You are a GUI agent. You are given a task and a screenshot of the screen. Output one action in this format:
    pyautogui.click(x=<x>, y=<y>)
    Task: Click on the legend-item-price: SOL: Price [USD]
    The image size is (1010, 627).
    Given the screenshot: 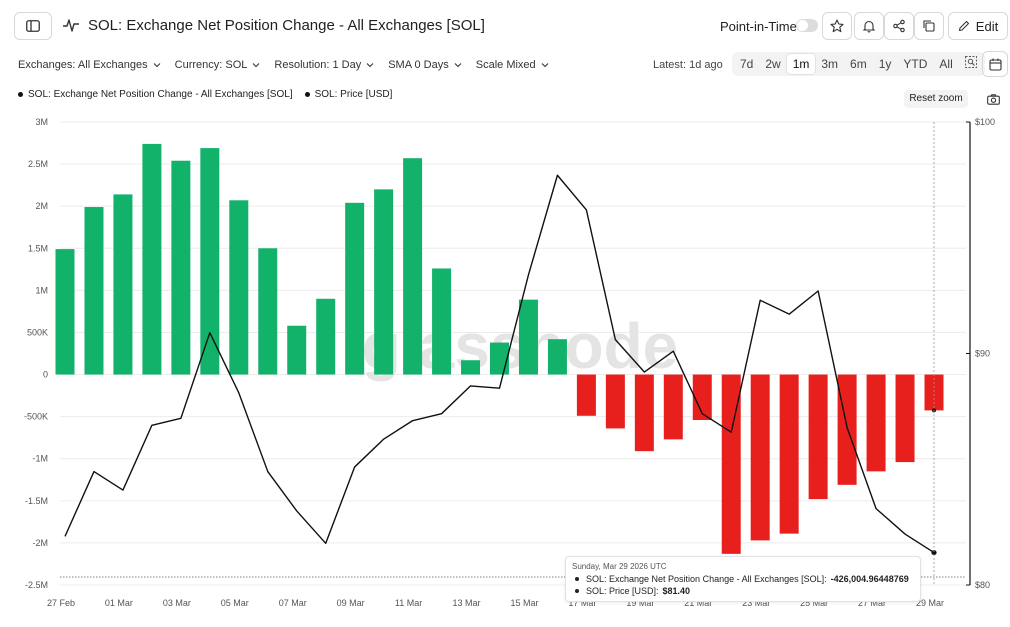 What is the action you would take?
    pyautogui.click(x=348, y=94)
    